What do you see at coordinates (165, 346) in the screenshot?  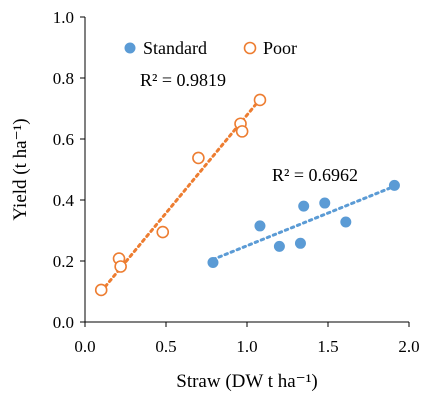 I see `x-tick-label: 0.5` at bounding box center [165, 346].